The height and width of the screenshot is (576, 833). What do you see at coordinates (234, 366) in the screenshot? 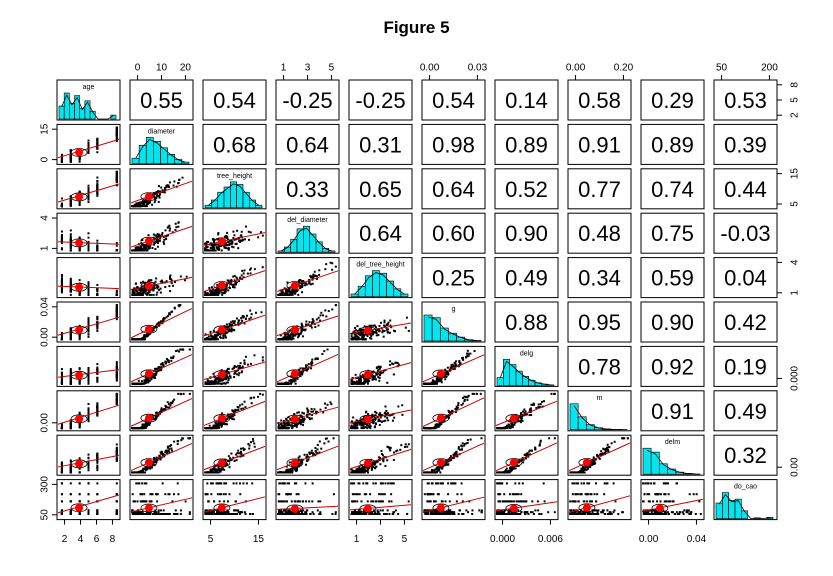
I see `panel-delg-tree_height` at bounding box center [234, 366].